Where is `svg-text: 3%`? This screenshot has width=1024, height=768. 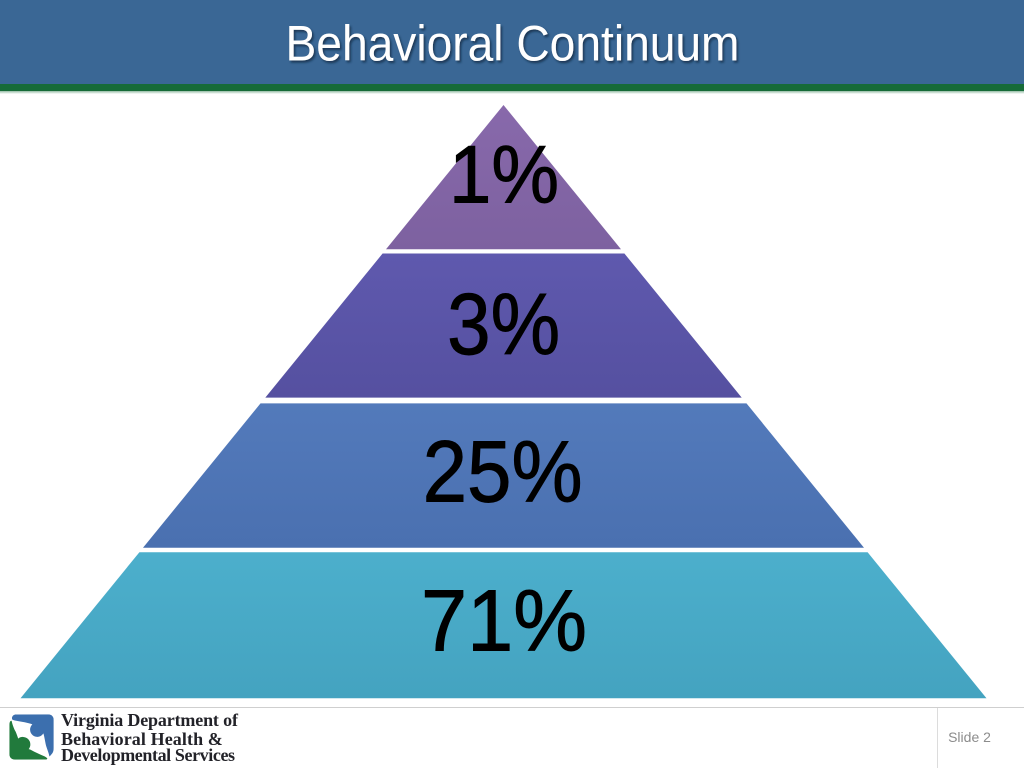
svg-text: 3% is located at coordinates (503, 324).